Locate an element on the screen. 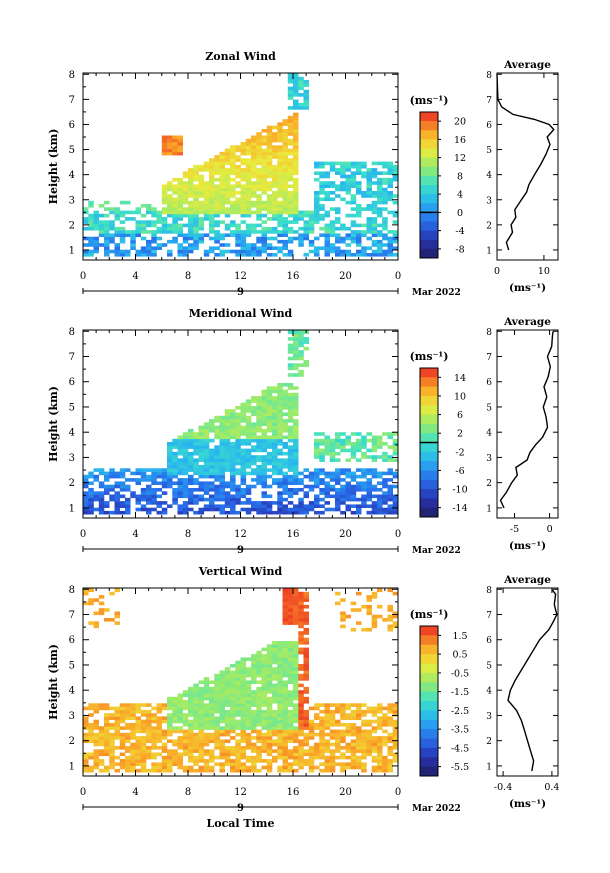  colorbar-tick-label: 10 is located at coordinates (460, 396).